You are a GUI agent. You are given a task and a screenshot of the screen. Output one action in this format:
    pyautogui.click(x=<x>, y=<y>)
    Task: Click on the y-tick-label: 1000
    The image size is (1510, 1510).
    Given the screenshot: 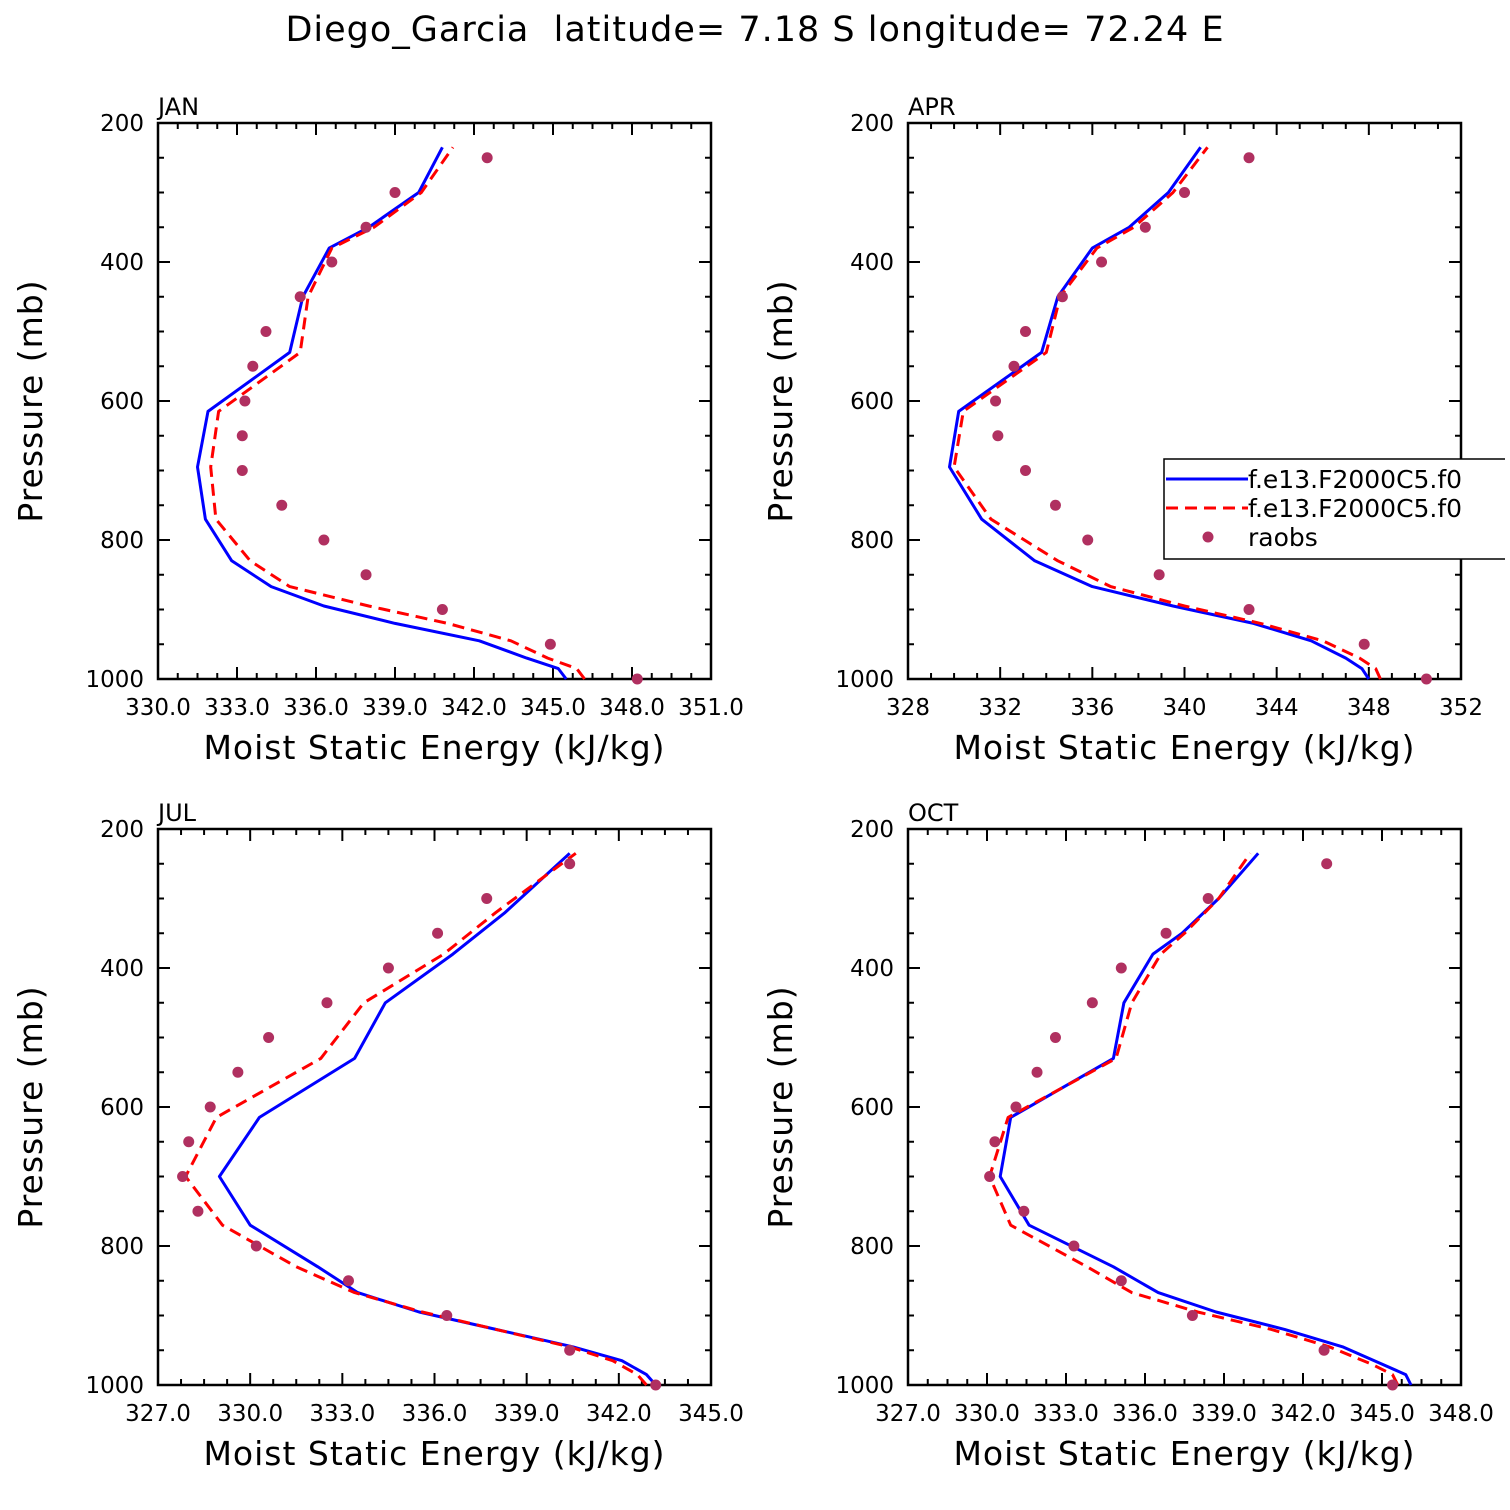 What is the action you would take?
    pyautogui.click(x=114, y=1386)
    